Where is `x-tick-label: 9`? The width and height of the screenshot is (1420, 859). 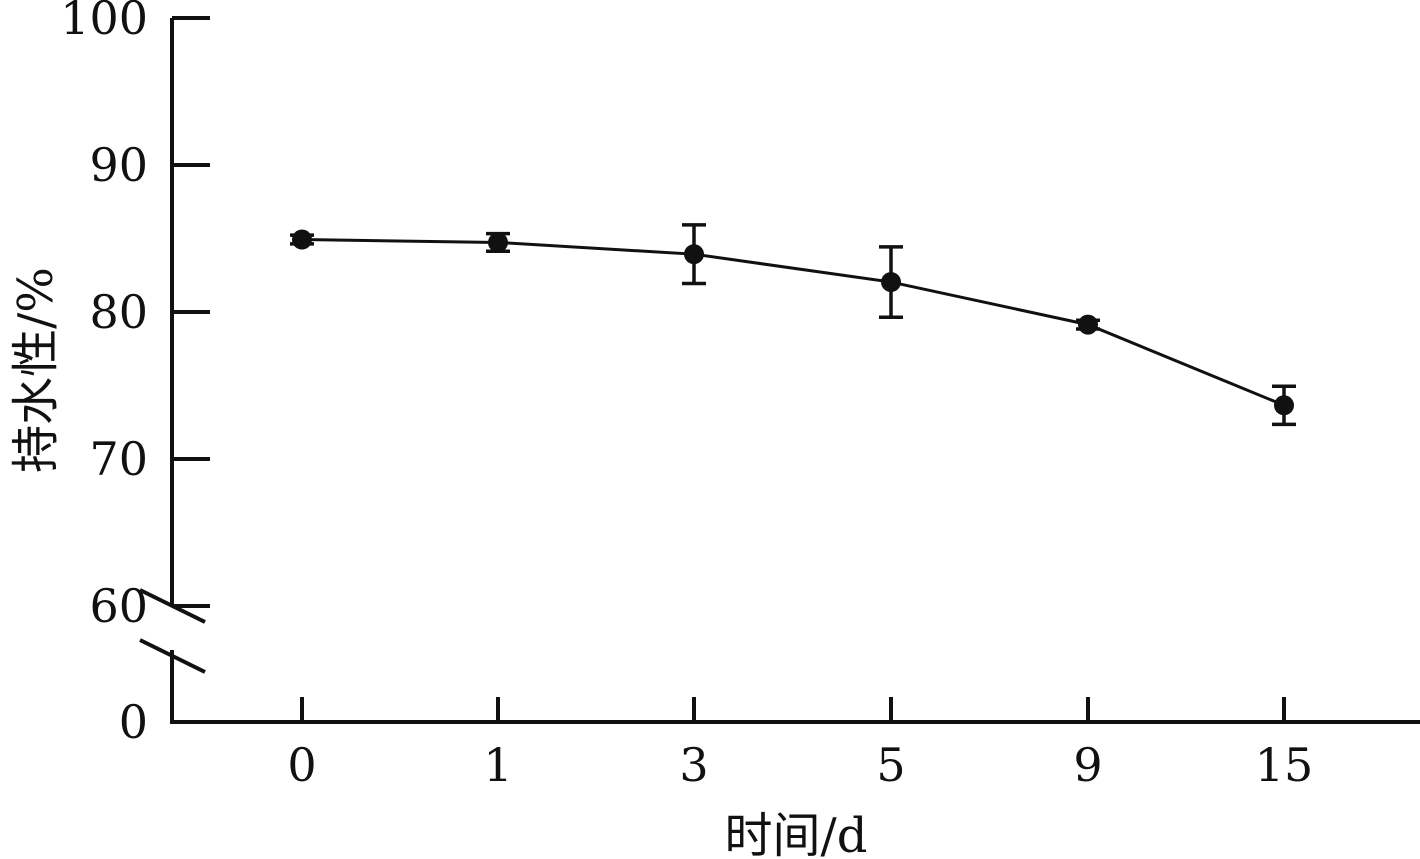 x-tick-label: 9 is located at coordinates (1087, 765).